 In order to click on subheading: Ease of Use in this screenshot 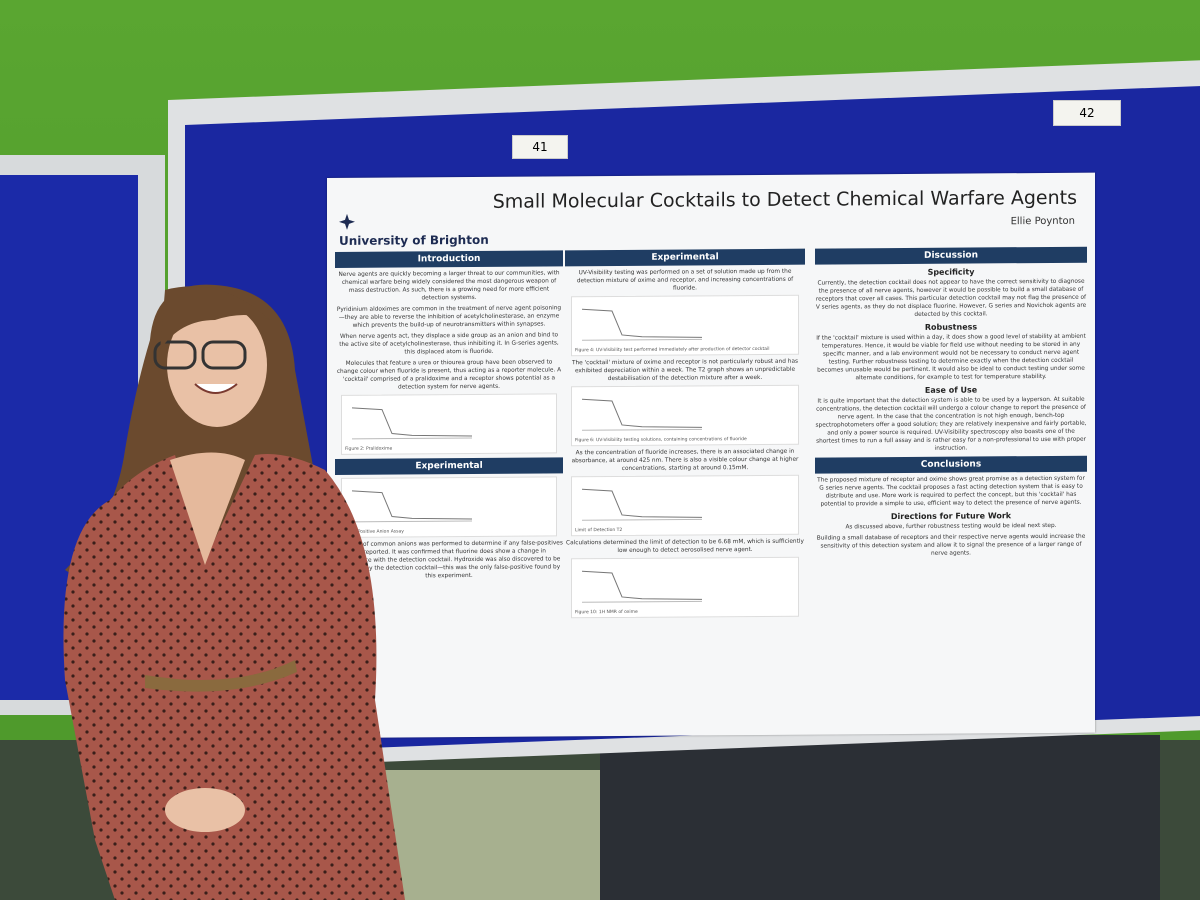, I will do `click(951, 390)`.